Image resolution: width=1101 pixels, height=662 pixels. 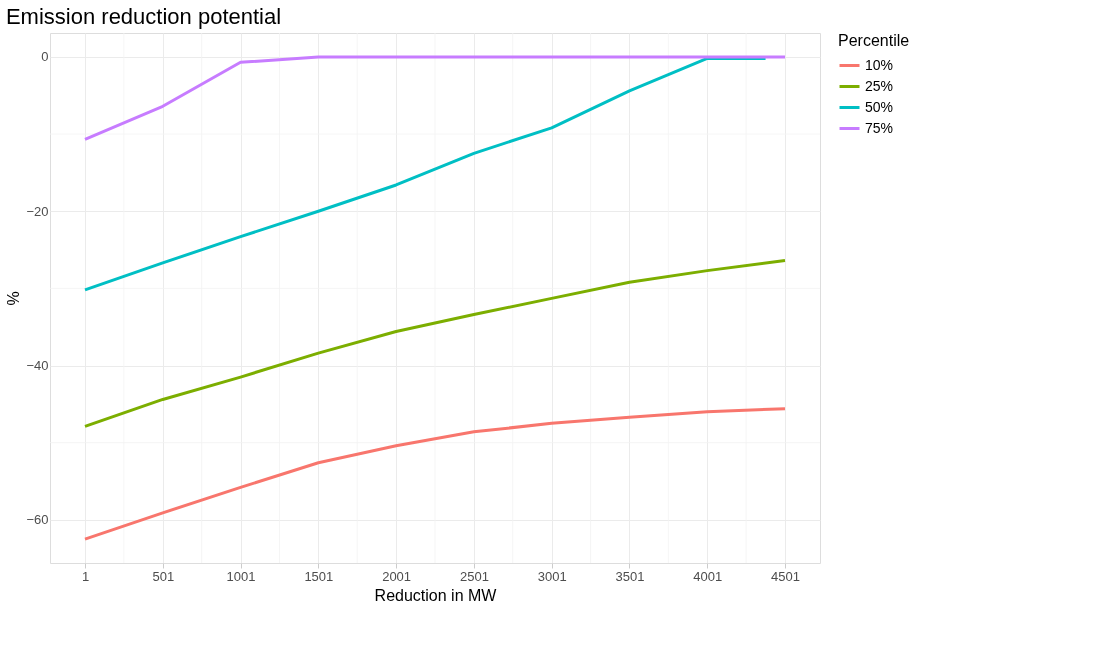 What do you see at coordinates (85, 576) in the screenshot?
I see `x-tick-label: 1` at bounding box center [85, 576].